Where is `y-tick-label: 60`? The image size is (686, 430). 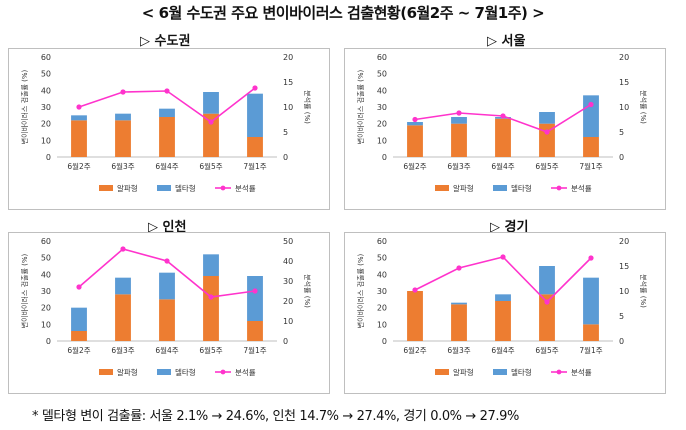
y-tick-label: 60 is located at coordinates (46, 57).